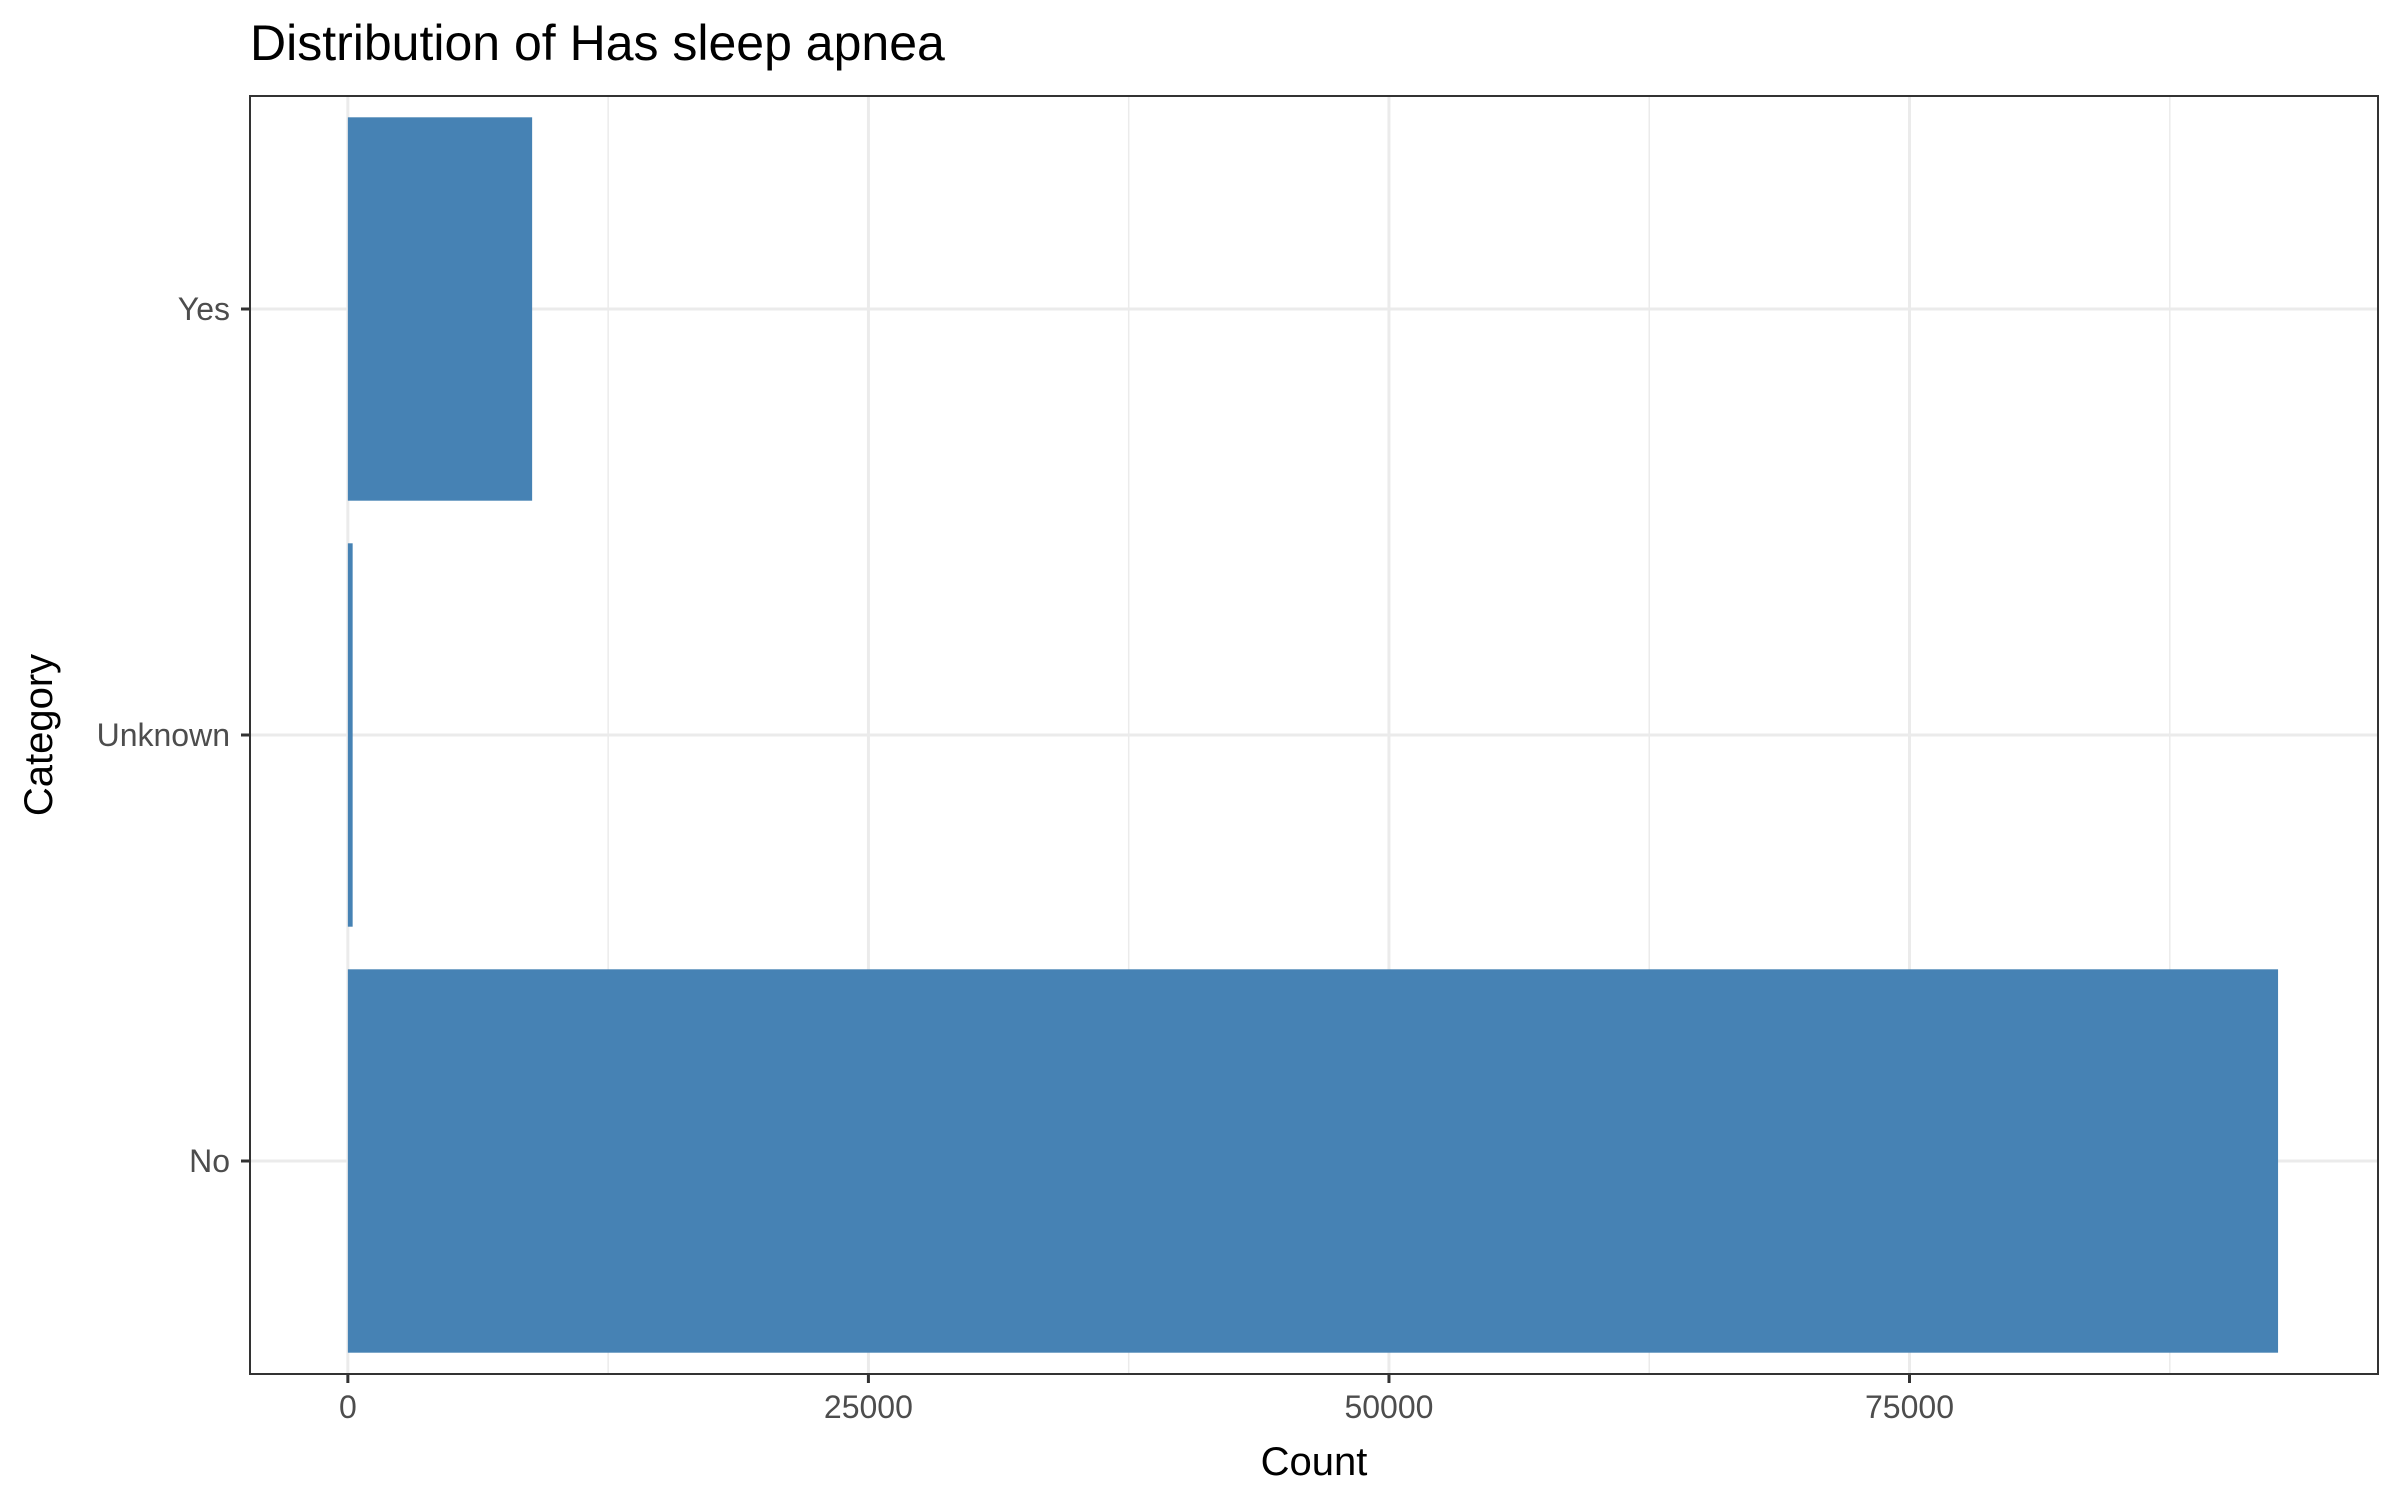 The width and height of the screenshot is (2400, 1505). I want to click on x-tick-label: 0, so click(348, 1407).